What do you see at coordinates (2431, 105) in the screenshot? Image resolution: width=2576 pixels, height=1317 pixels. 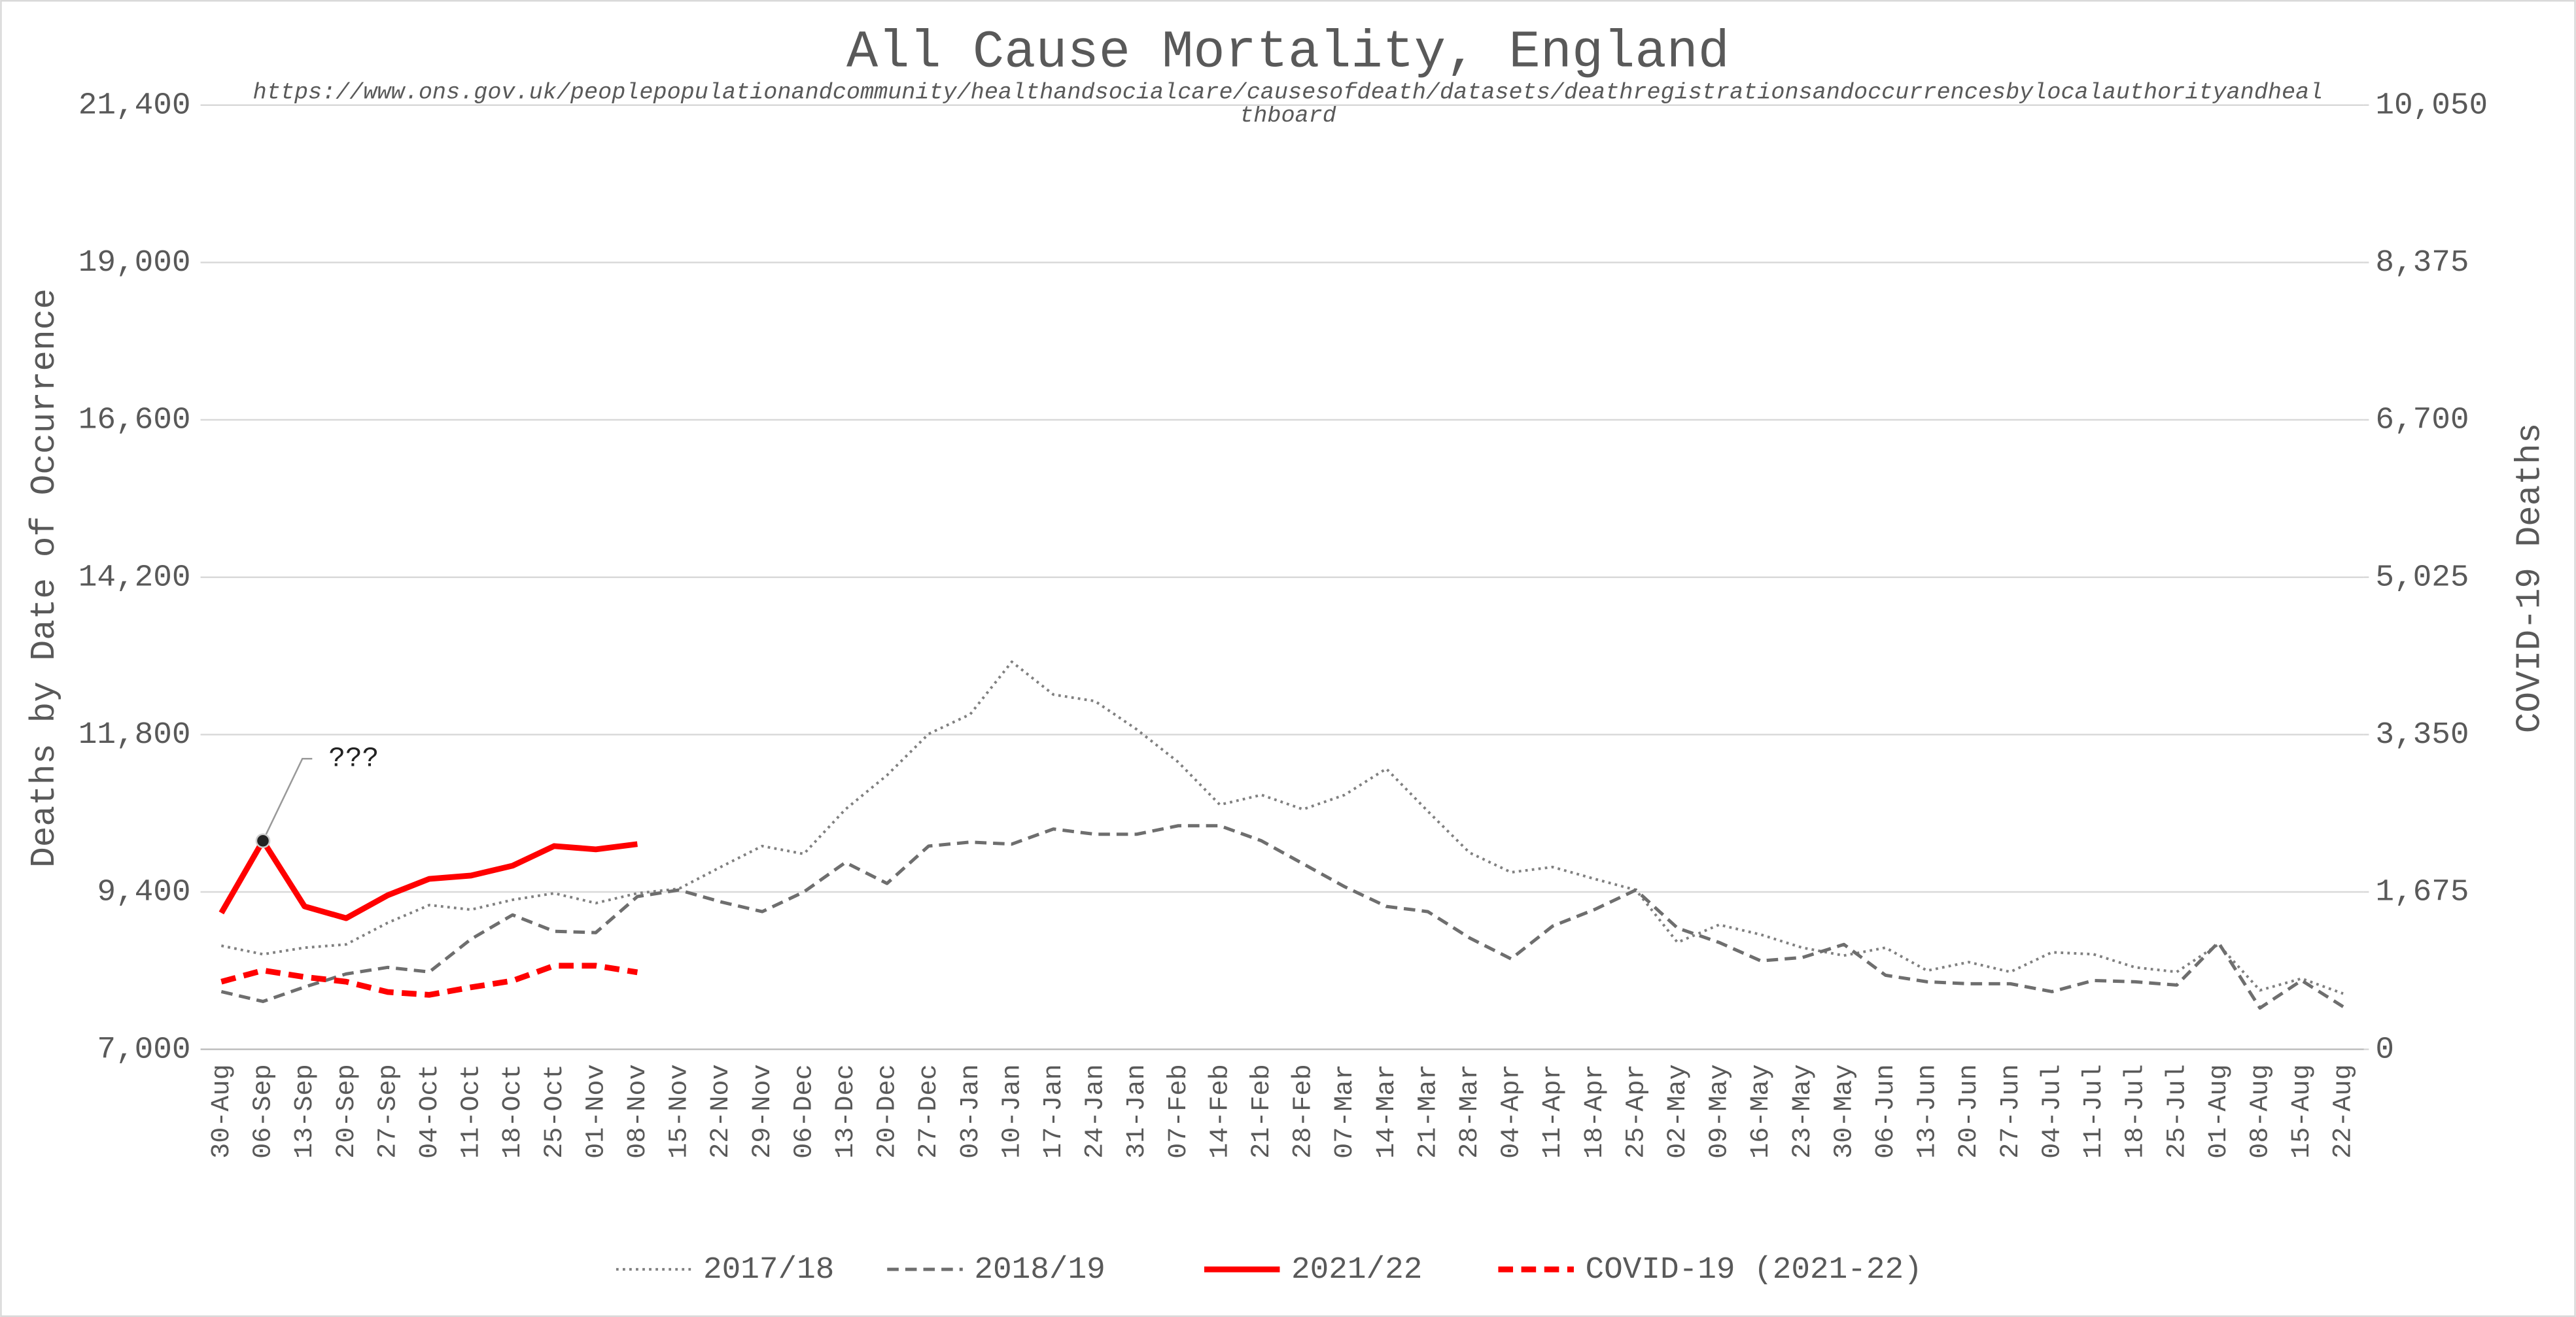 I see `y2-tick-label: 10,050` at bounding box center [2431, 105].